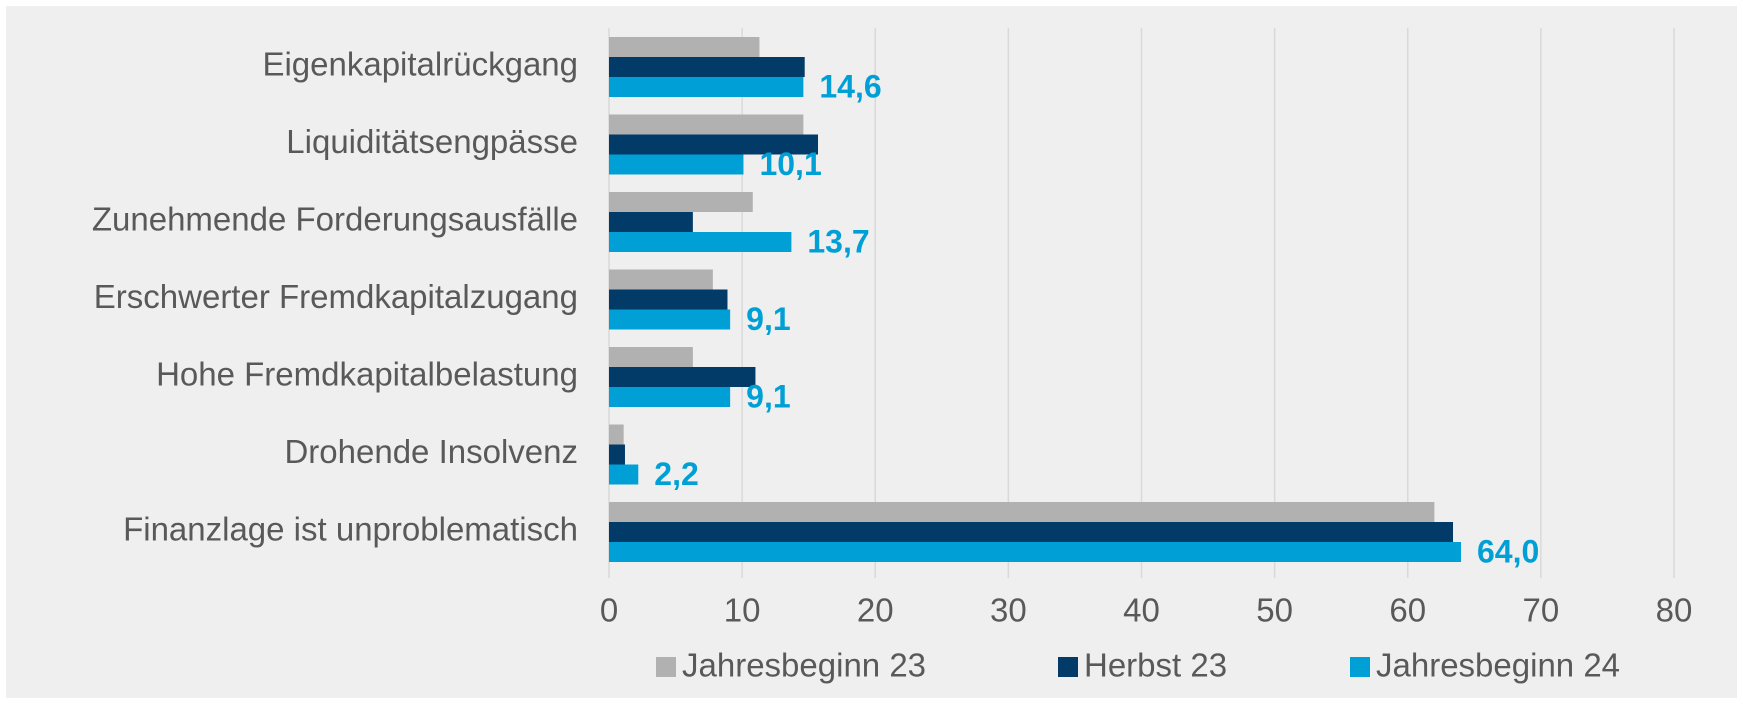  What do you see at coordinates (1008, 610) in the screenshot?
I see `x-tick-label: 30` at bounding box center [1008, 610].